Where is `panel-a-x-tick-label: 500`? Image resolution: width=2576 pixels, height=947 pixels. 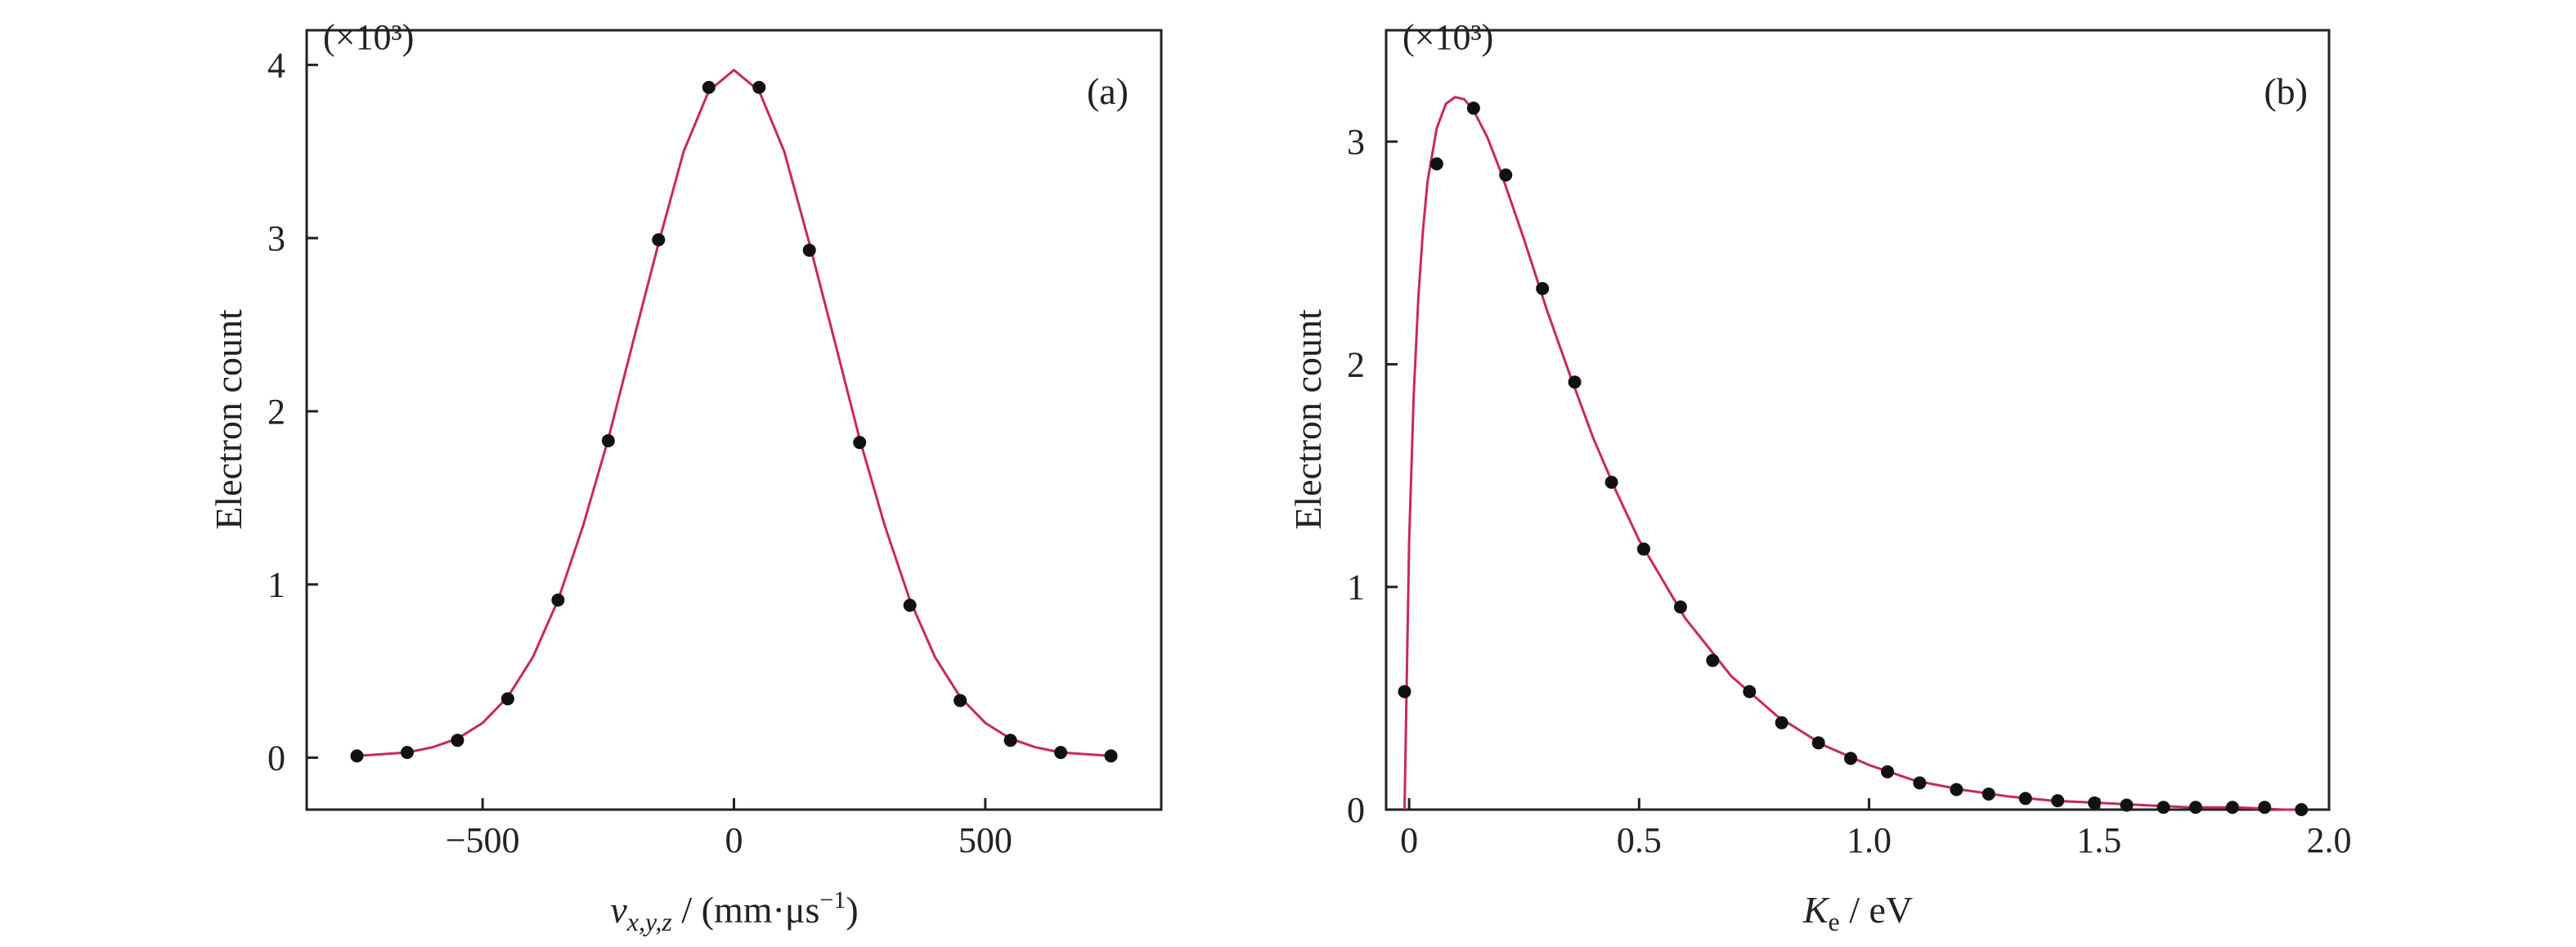 panel-a-x-tick-label: 500 is located at coordinates (985, 840).